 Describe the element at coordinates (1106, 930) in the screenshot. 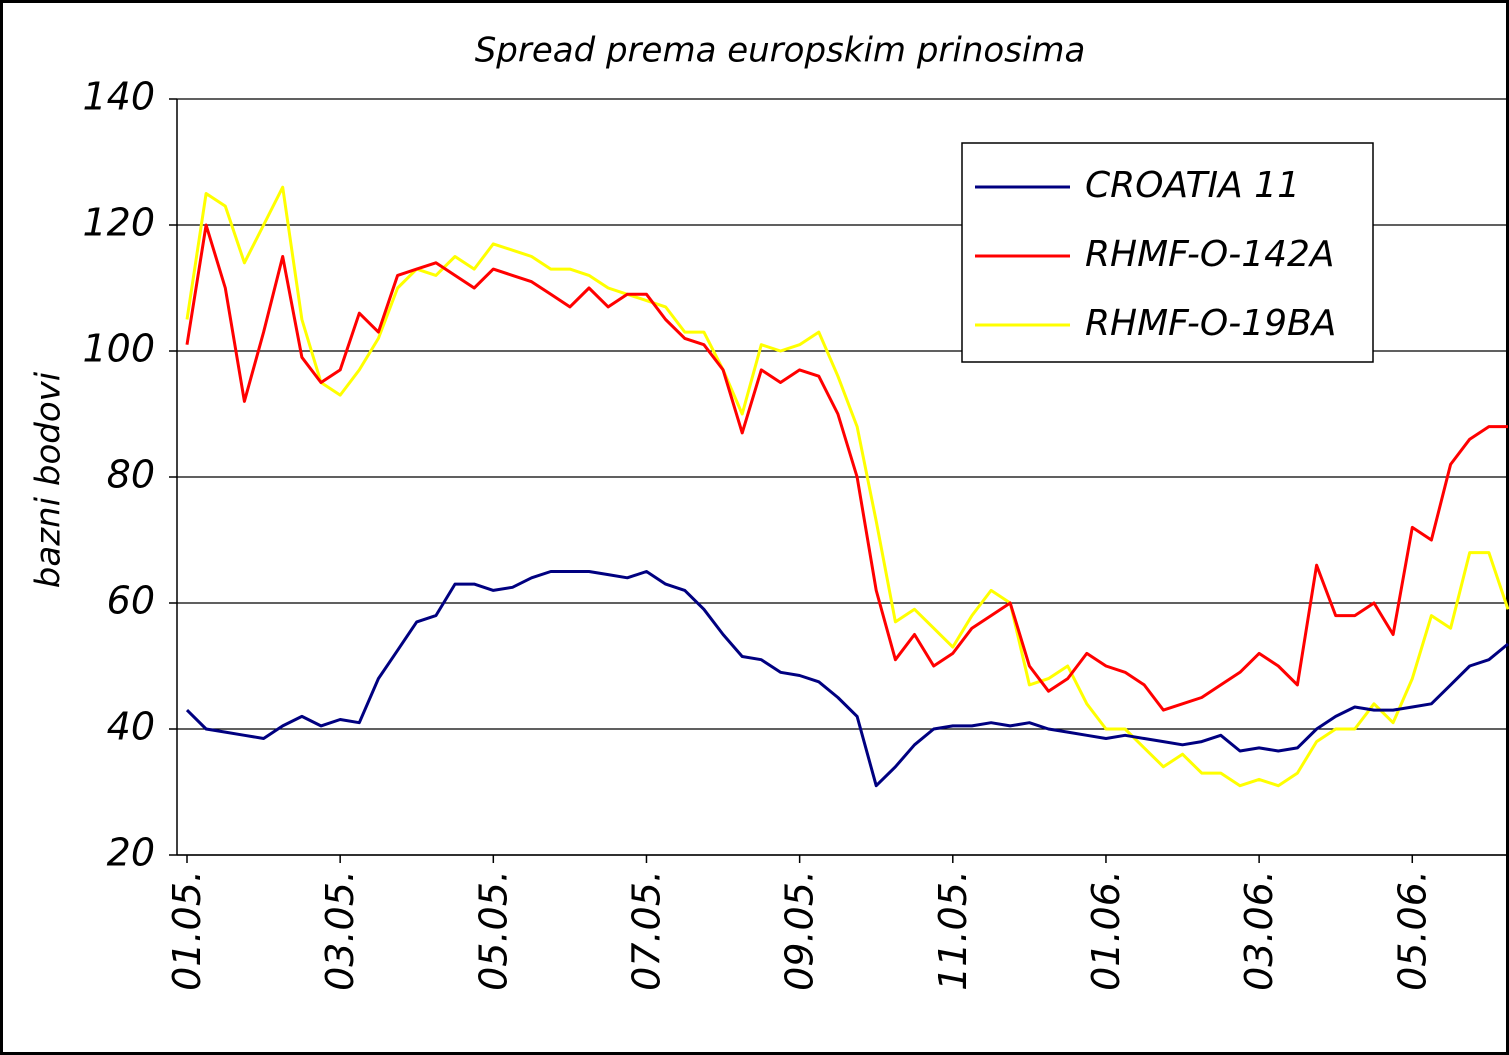

I see `x-tick-label: 01.06.` at that location.